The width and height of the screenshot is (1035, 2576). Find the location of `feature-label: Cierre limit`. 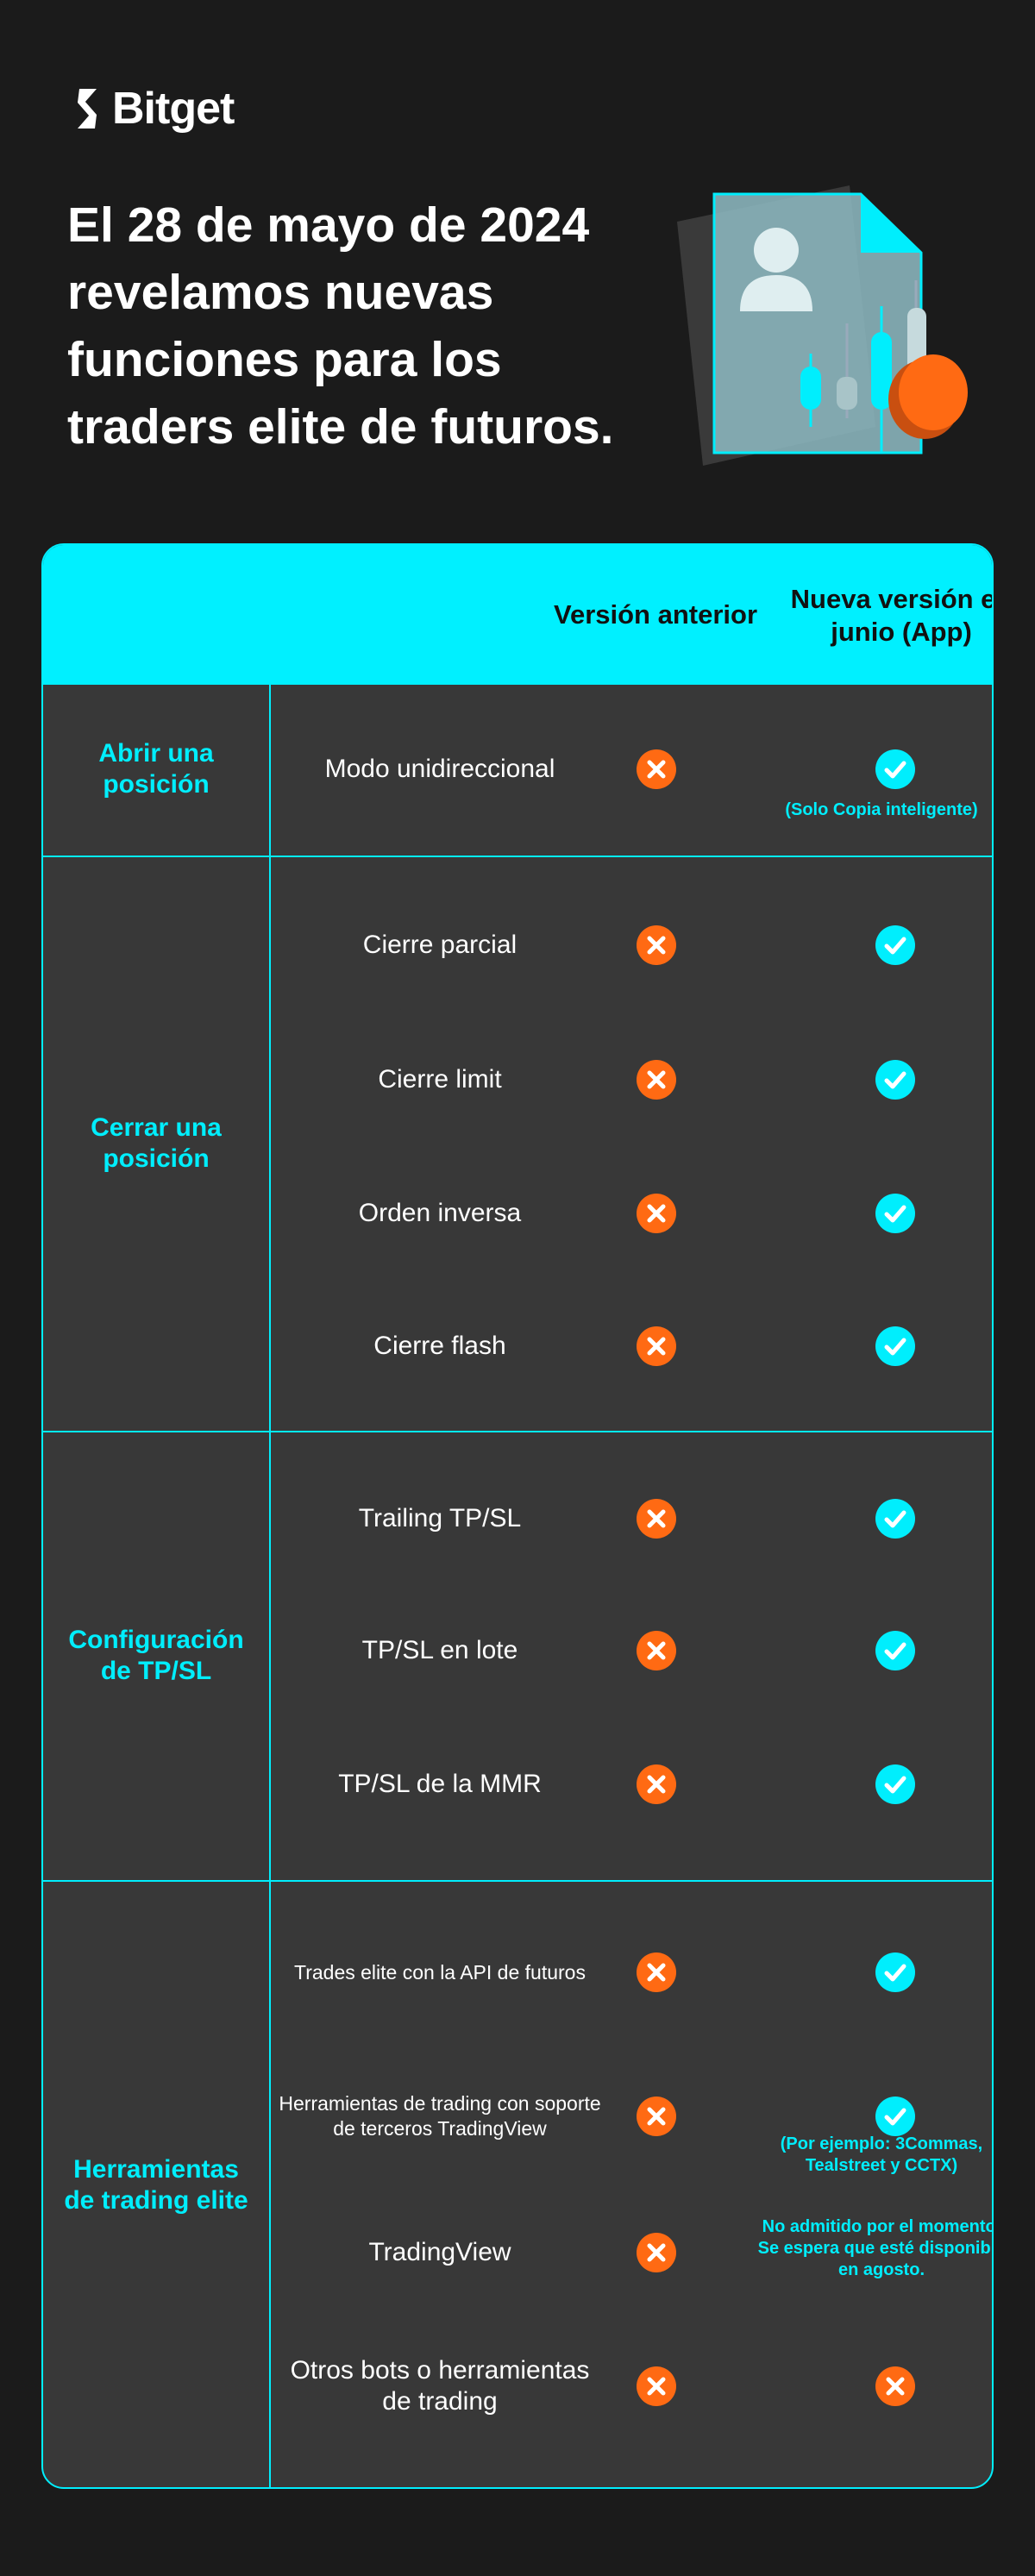

feature-label: Cierre limit is located at coordinates (440, 1079).